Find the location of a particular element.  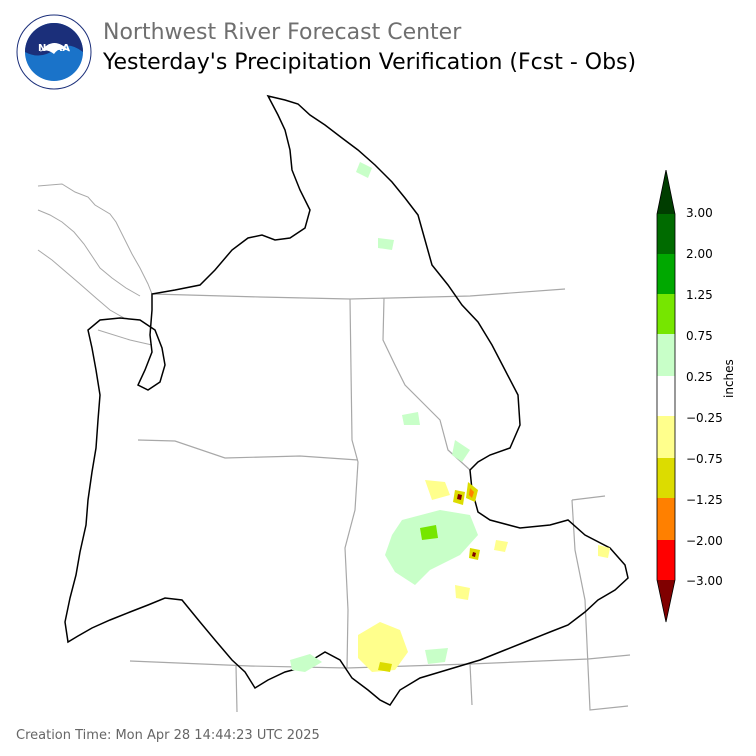

colorbar-bottom-arrow is located at coordinates (666, 601).